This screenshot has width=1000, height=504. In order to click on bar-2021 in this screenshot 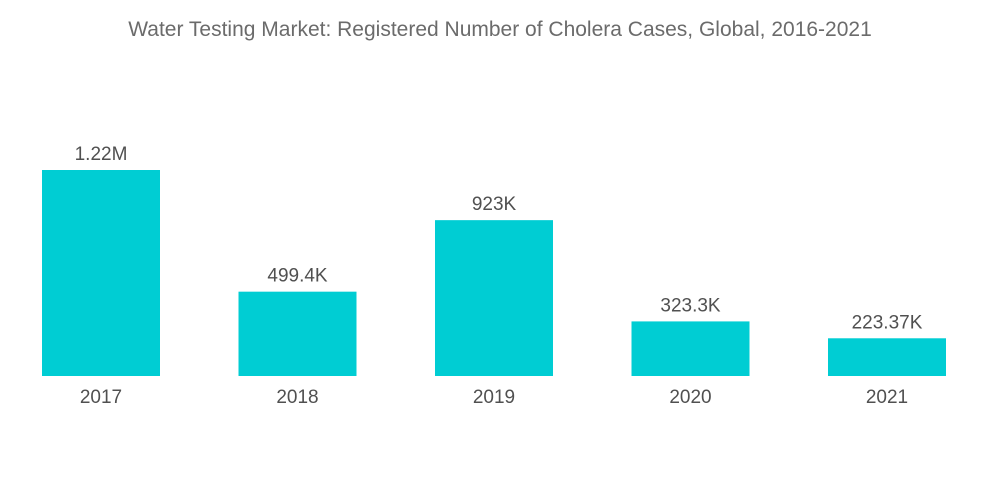, I will do `click(887, 357)`.